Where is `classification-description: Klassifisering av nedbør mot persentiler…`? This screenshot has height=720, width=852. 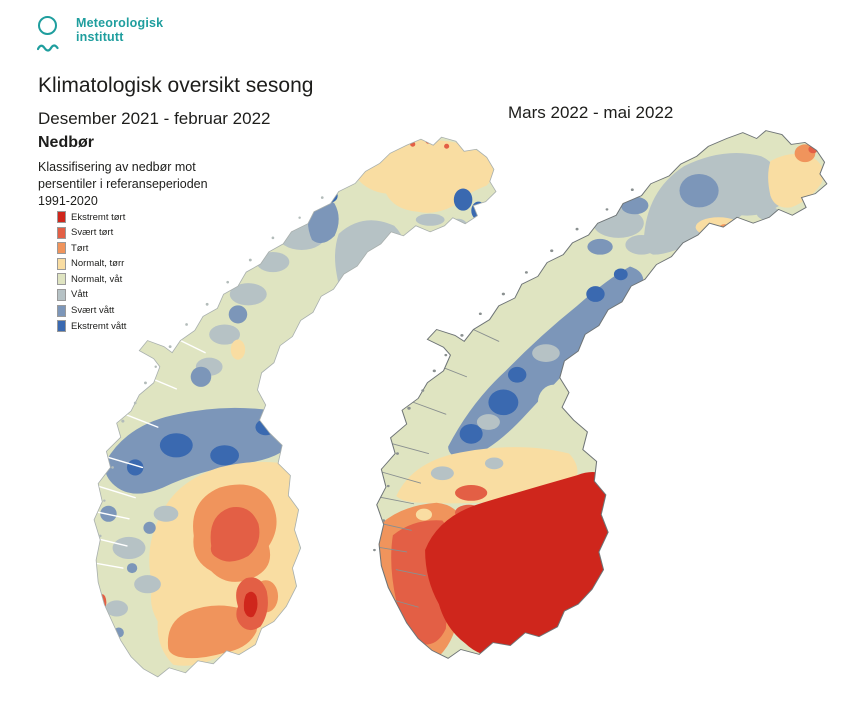
classification-description: Klassifisering av nedbør mot persentiler… is located at coordinates (123, 184).